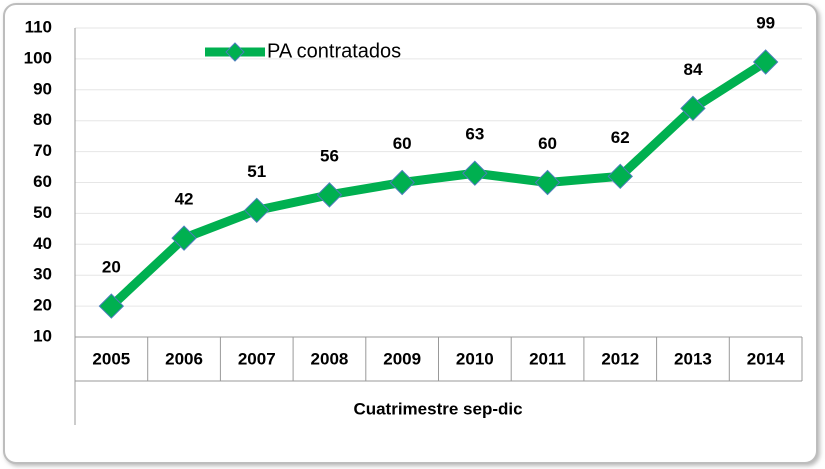 This screenshot has width=825, height=469. Describe the element at coordinates (42, 335) in the screenshot. I see `y-tick-label: 10` at that location.